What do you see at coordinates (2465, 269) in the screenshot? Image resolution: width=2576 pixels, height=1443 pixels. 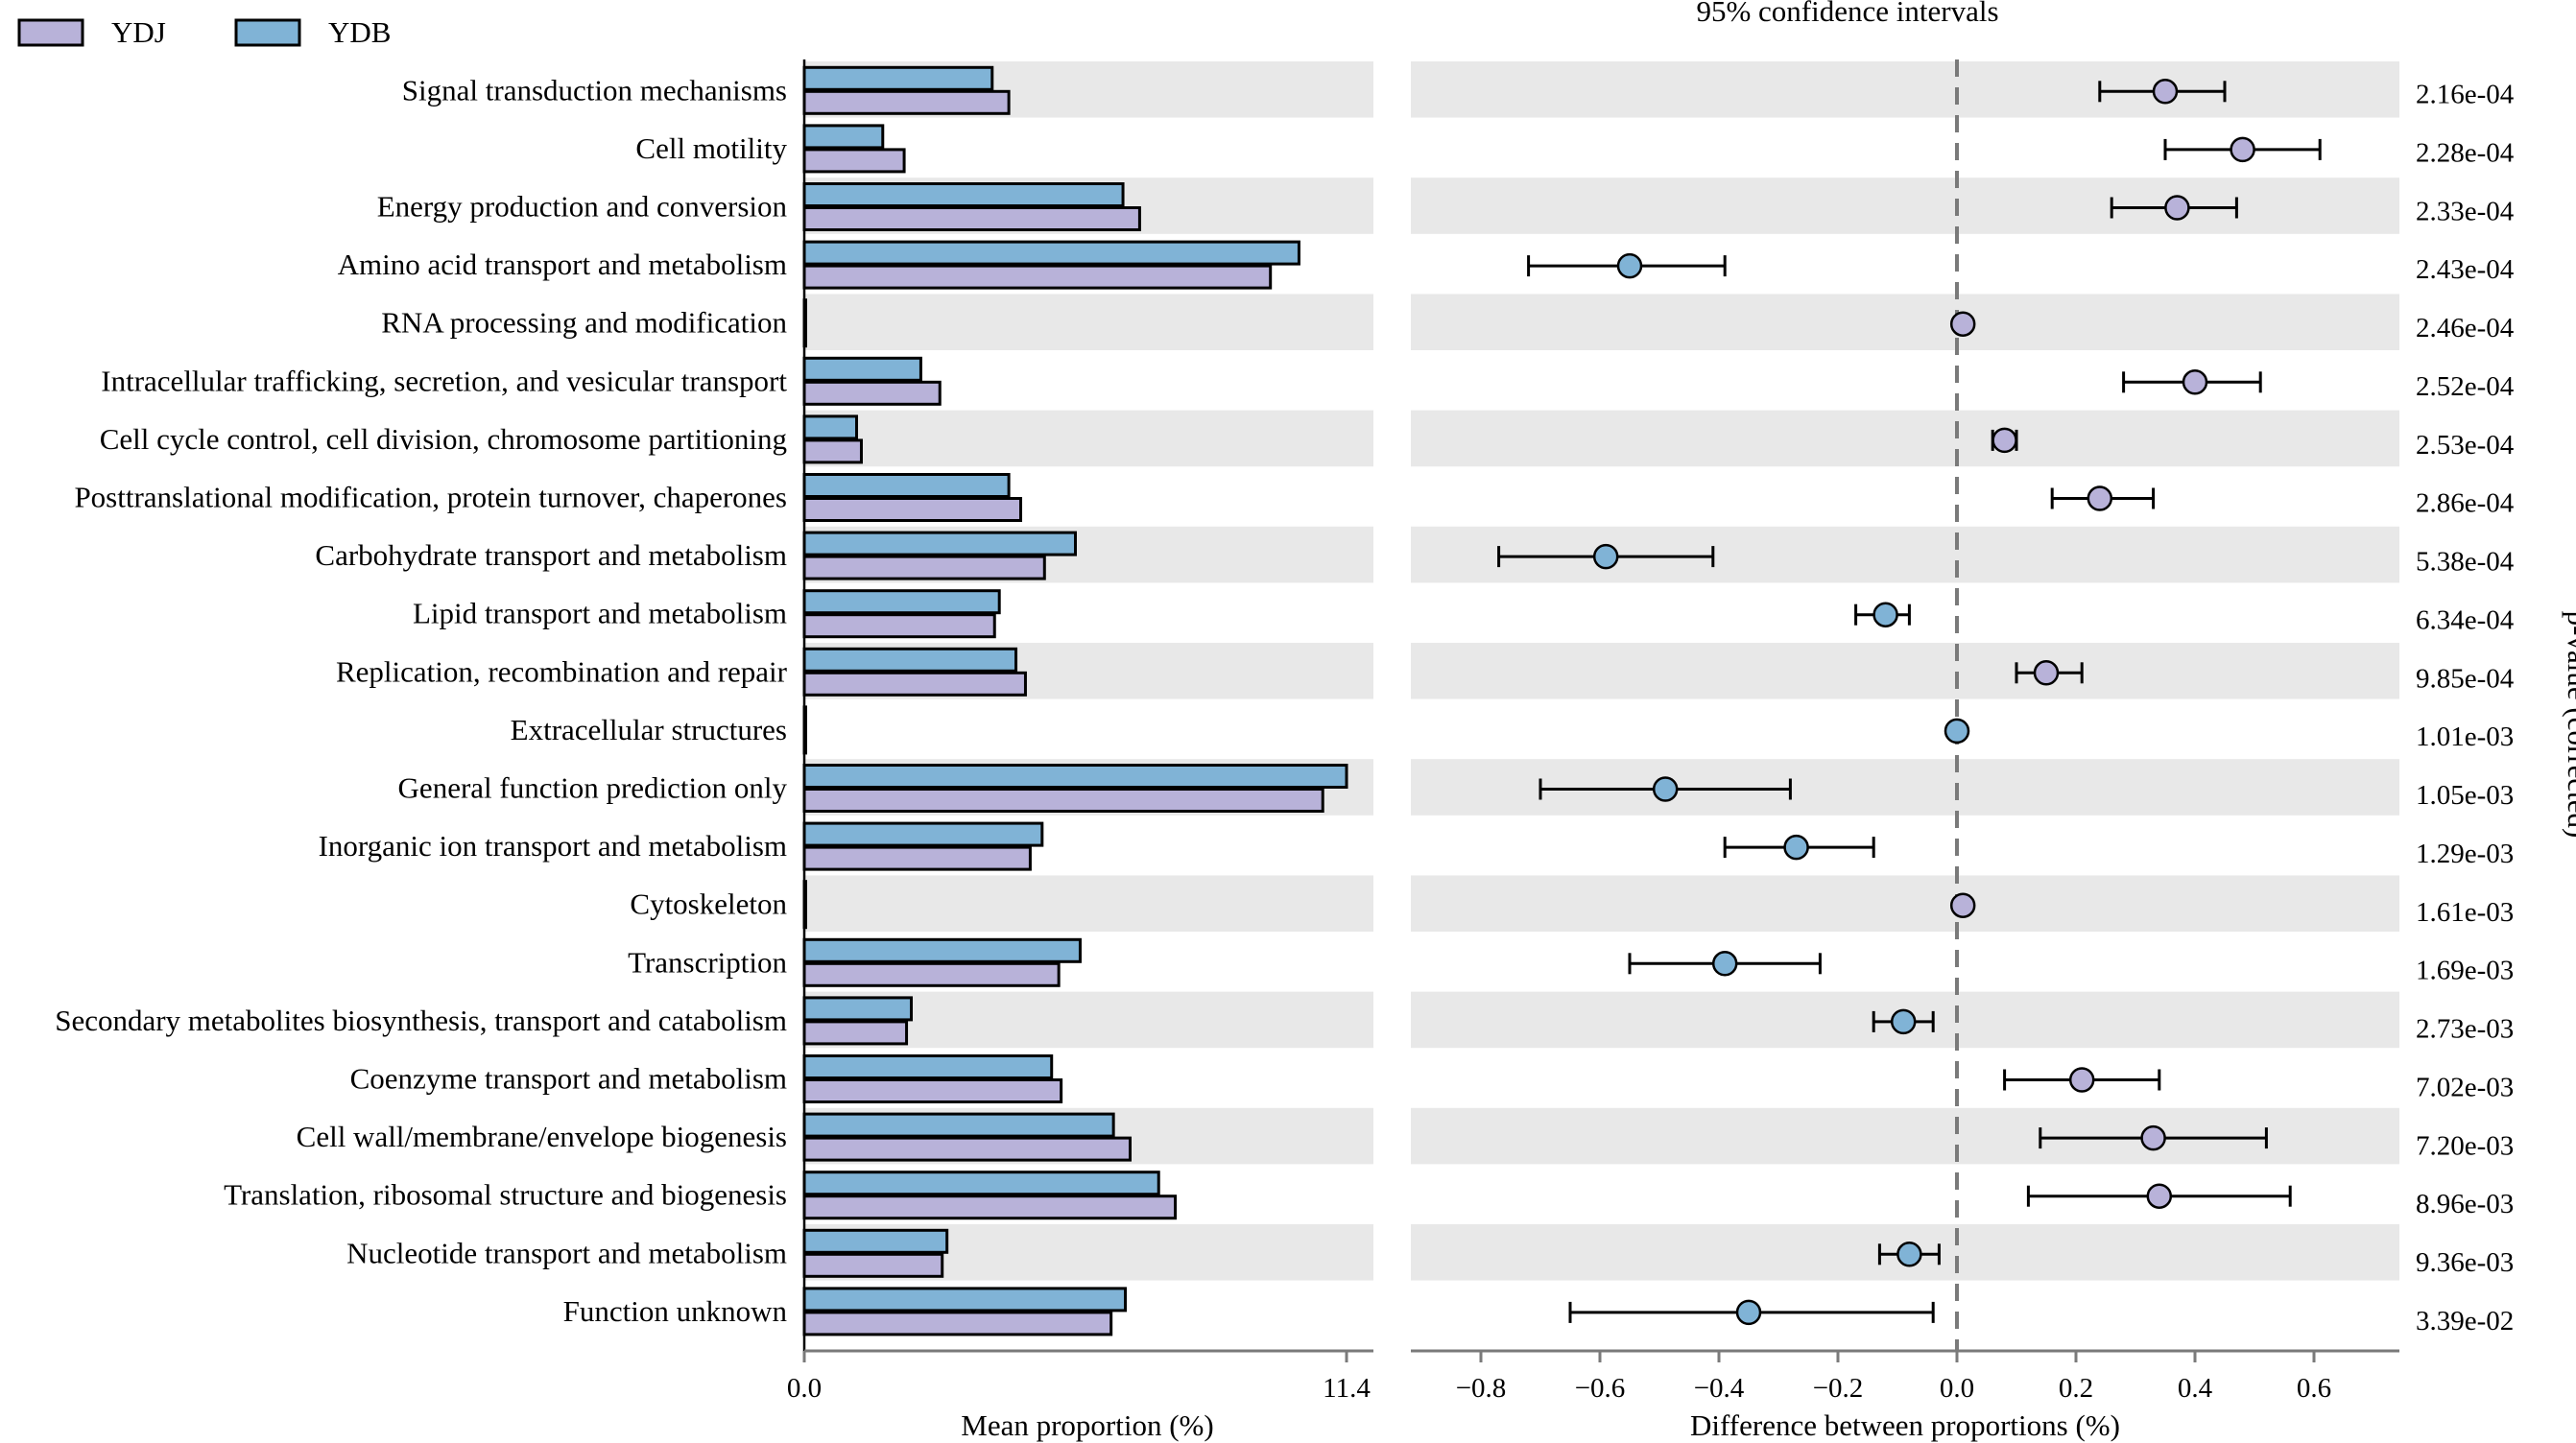 I see `pvalue-label: 2.43e-04` at bounding box center [2465, 269].